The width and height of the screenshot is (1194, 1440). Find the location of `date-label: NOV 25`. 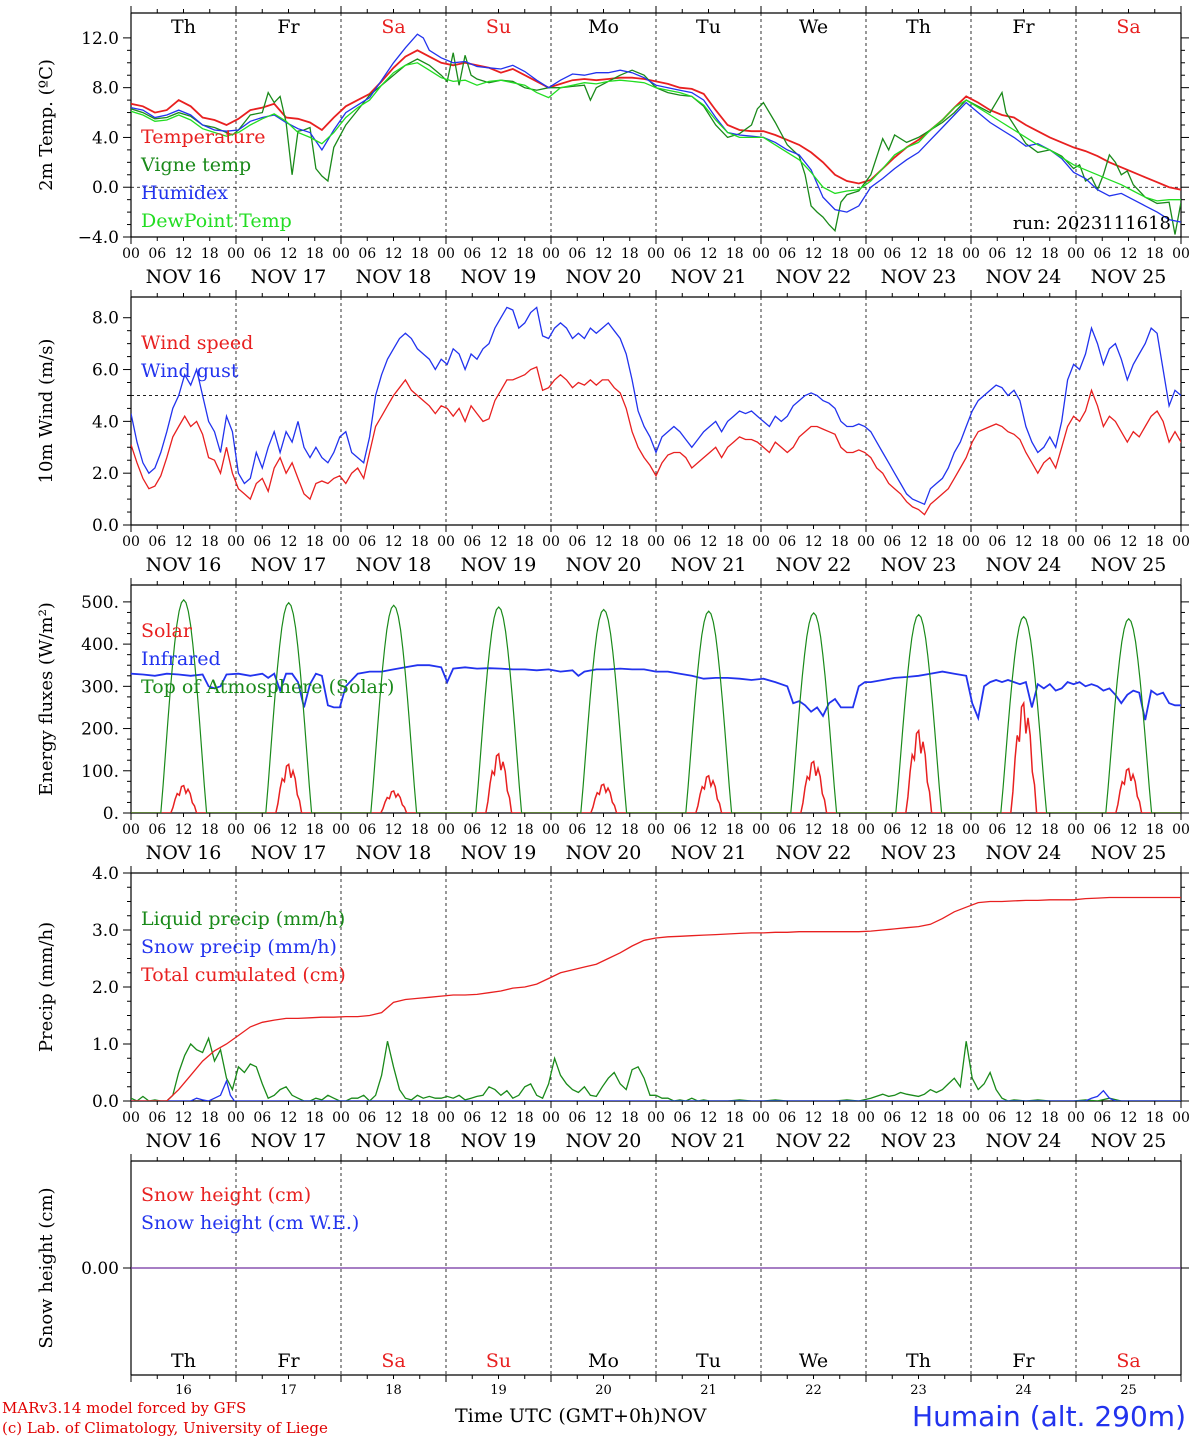

date-label: NOV 25 is located at coordinates (1129, 565).